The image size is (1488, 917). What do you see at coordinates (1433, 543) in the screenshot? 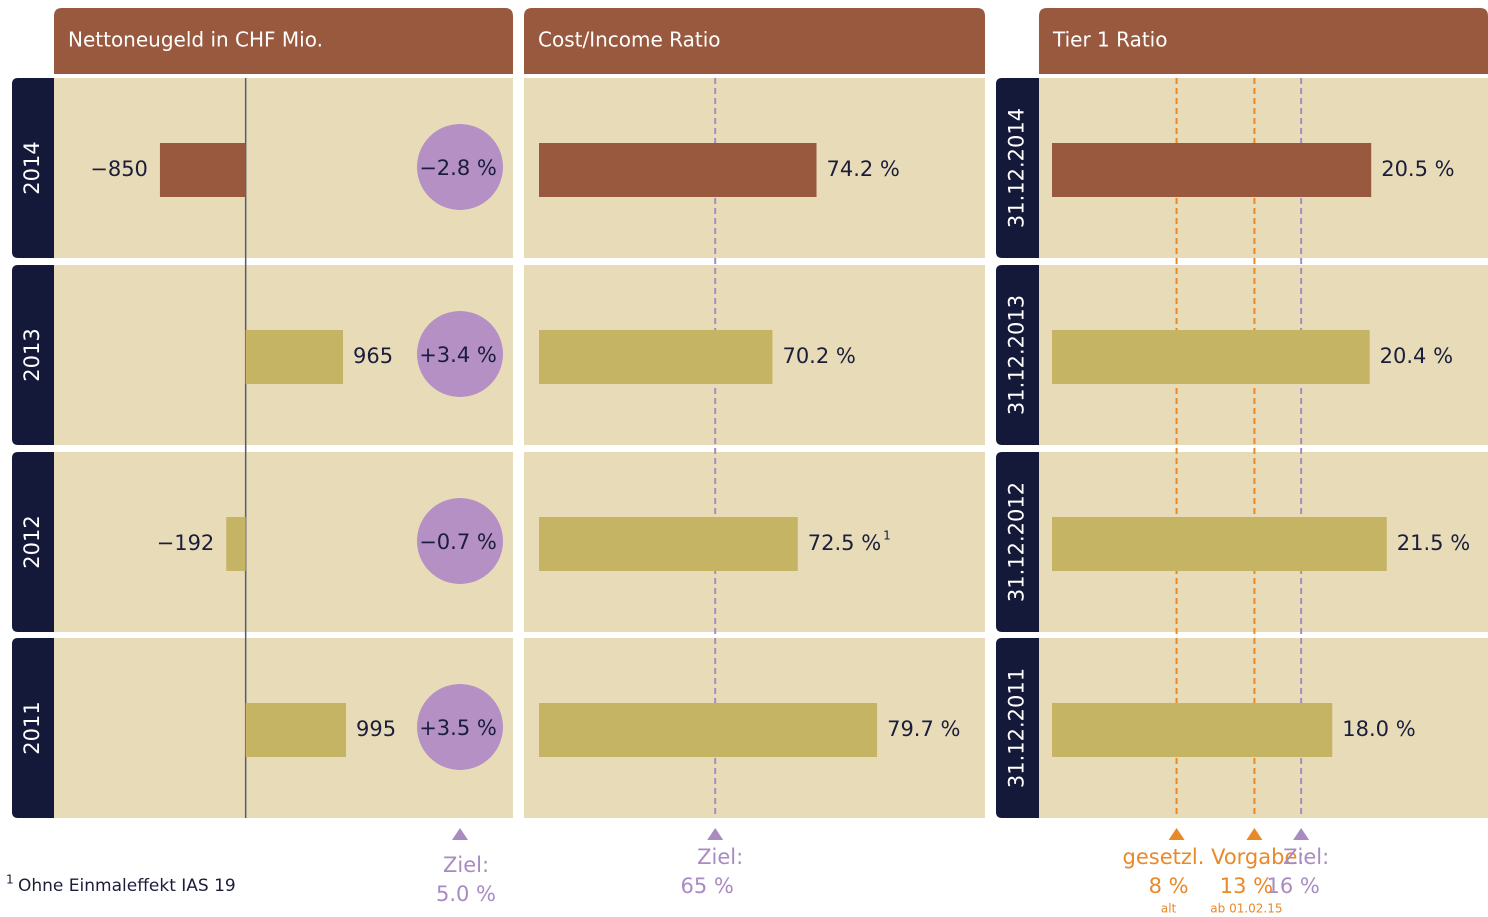
I see `value-label: 21.5 %` at bounding box center [1433, 543].